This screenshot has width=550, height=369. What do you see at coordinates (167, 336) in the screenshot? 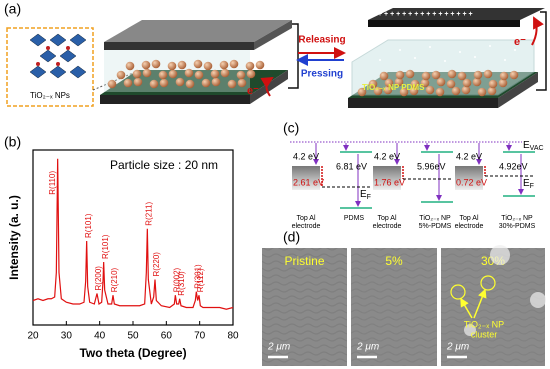
I see `x-tick-label: 60` at bounding box center [167, 336].